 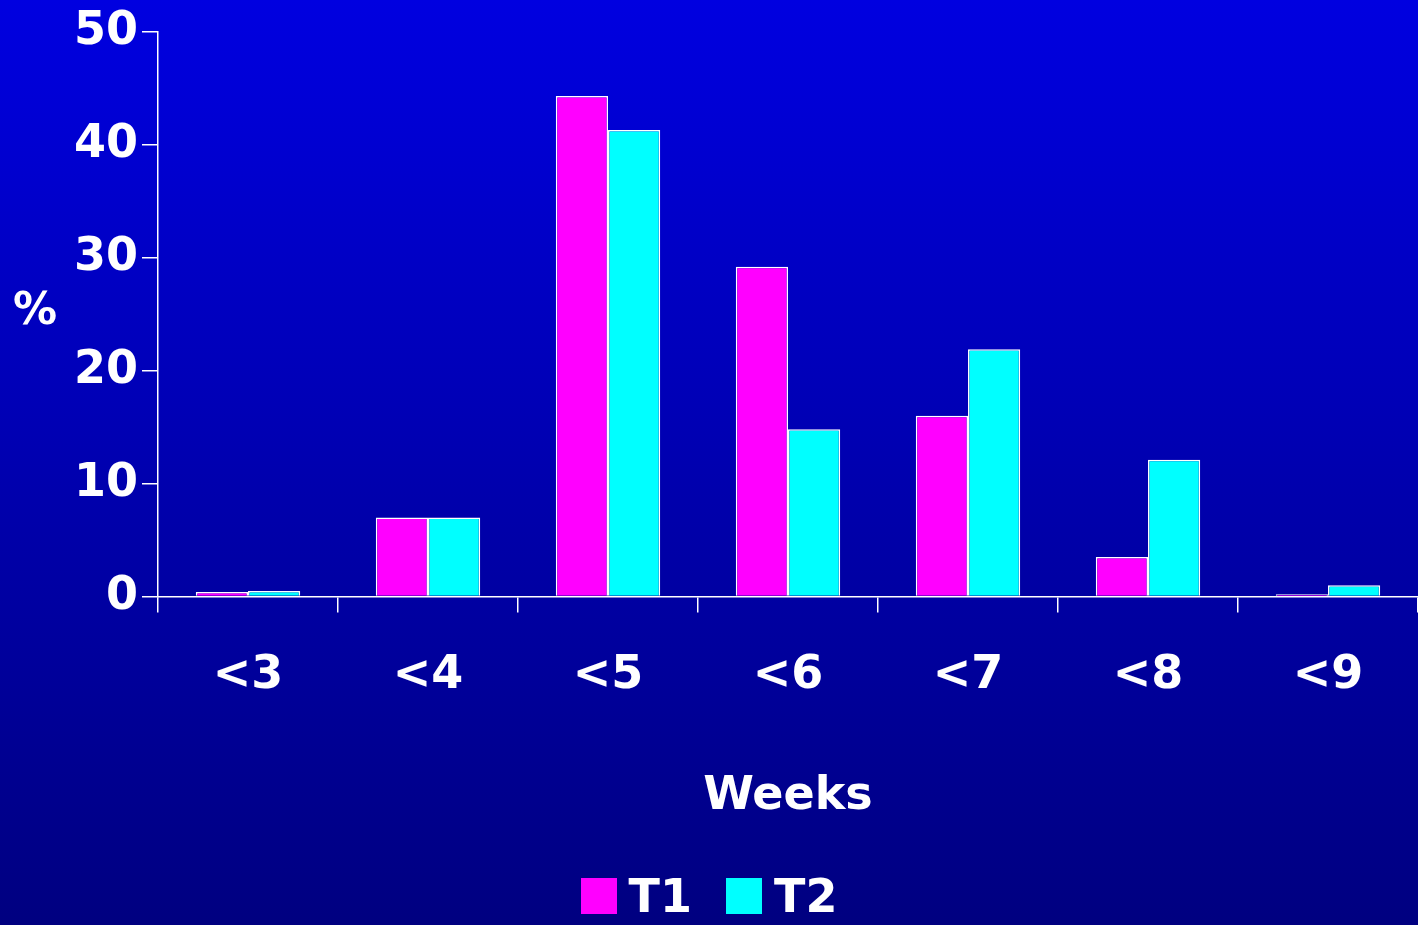 What do you see at coordinates (106, 140) in the screenshot?
I see `y-tick-label: 40` at bounding box center [106, 140].